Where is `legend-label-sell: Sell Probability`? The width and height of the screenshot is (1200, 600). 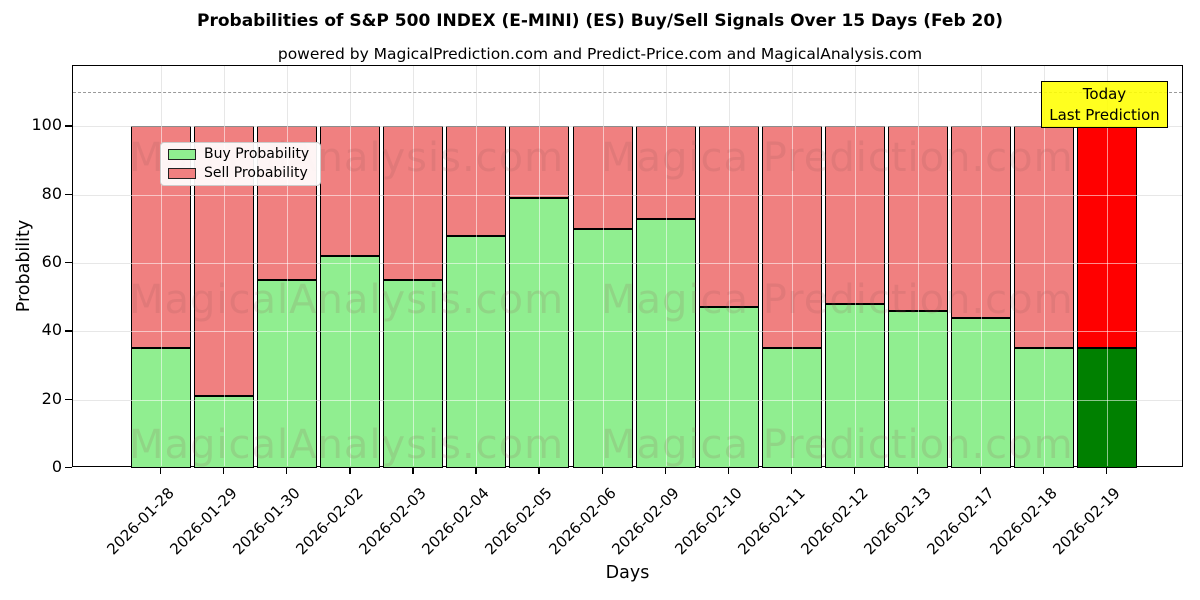 legend-label-sell: Sell Probability is located at coordinates (256, 173).